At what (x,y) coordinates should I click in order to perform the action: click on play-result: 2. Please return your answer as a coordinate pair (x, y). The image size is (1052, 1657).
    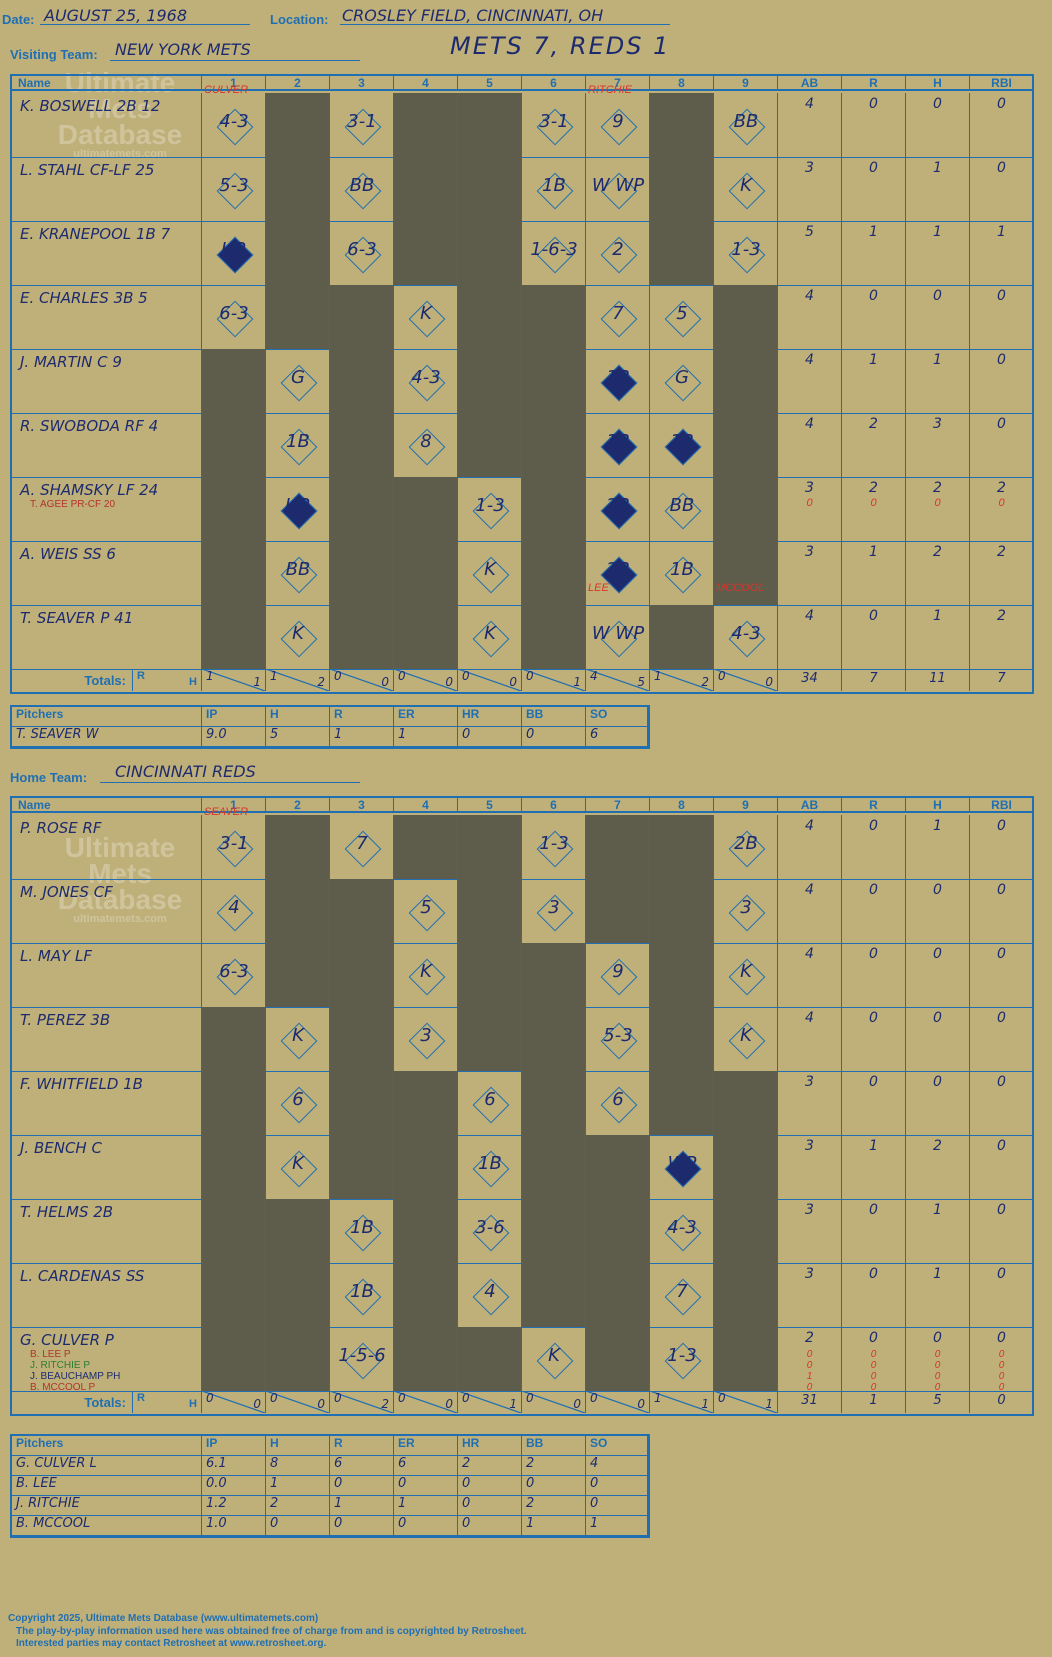
    Looking at the image, I should click on (618, 249).